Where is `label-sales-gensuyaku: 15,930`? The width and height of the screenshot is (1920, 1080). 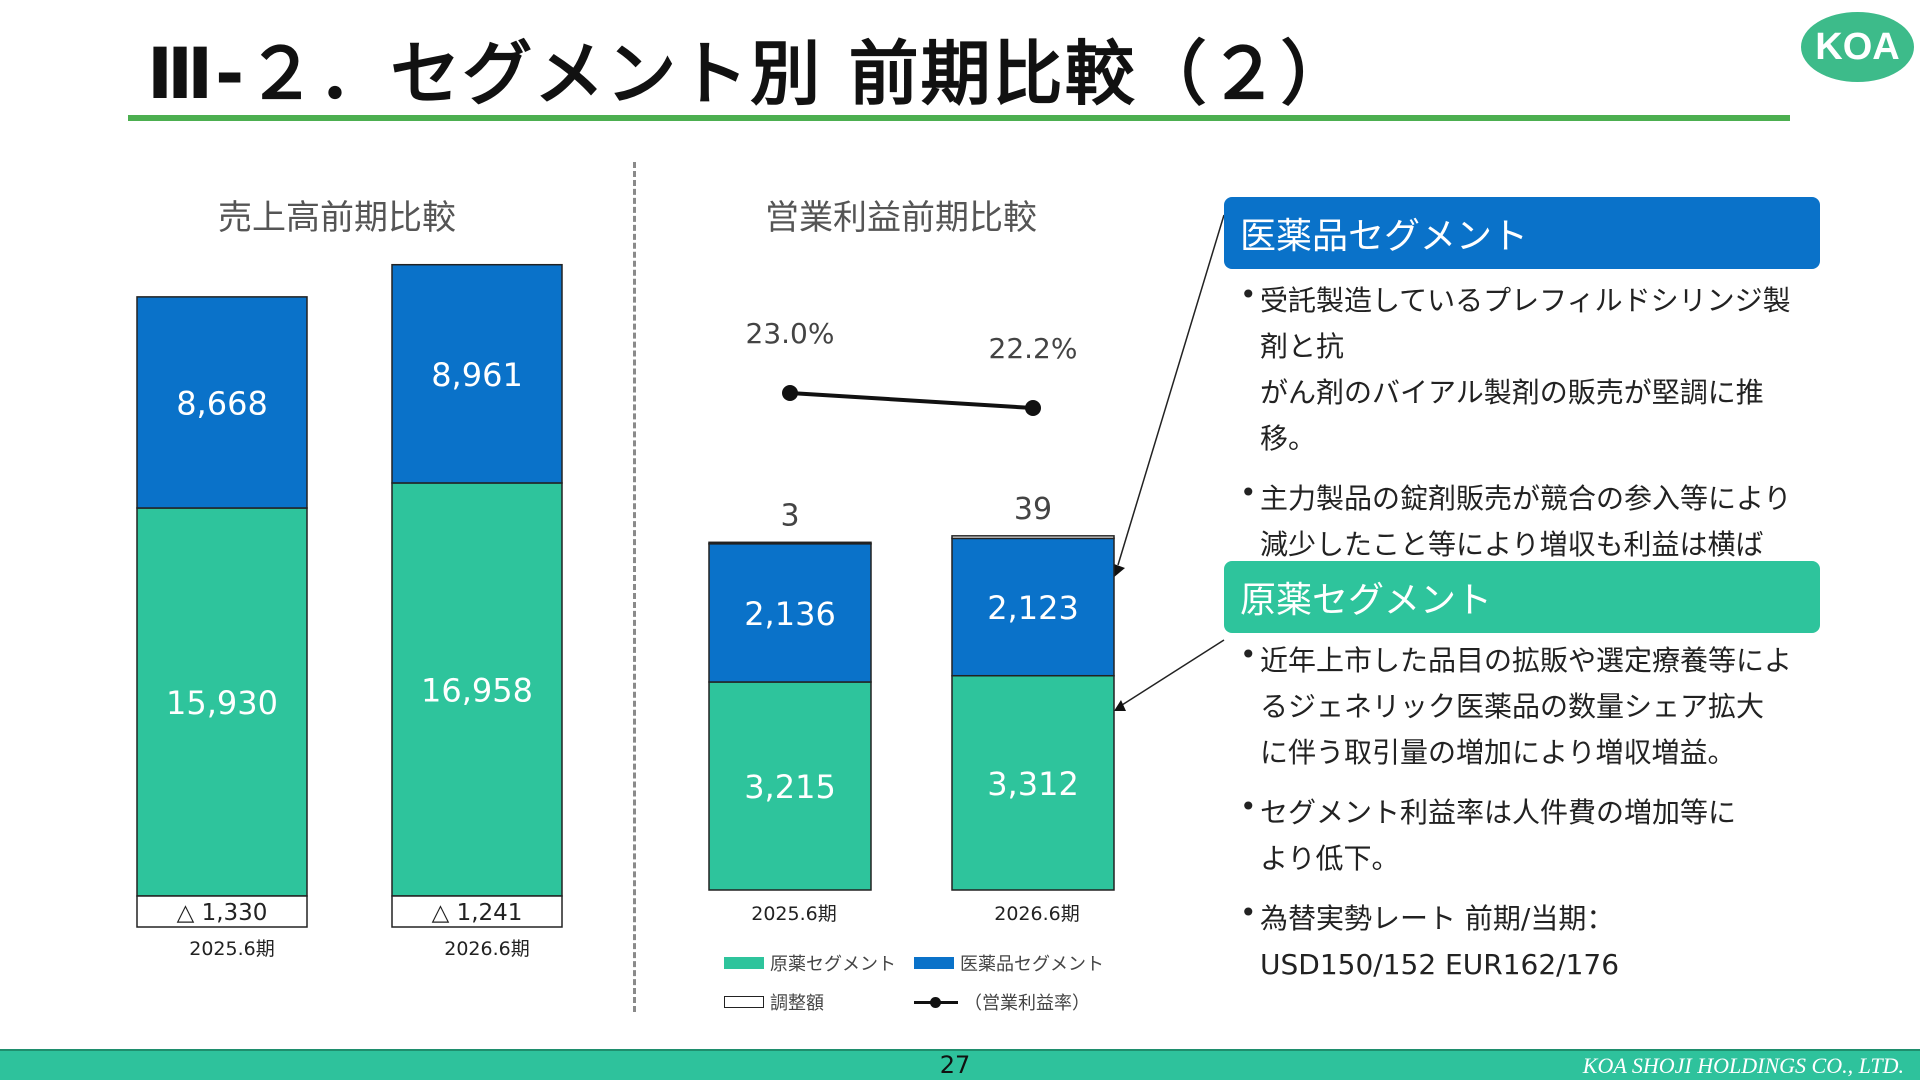
label-sales-gensuyaku: 15,930 is located at coordinates (222, 703).